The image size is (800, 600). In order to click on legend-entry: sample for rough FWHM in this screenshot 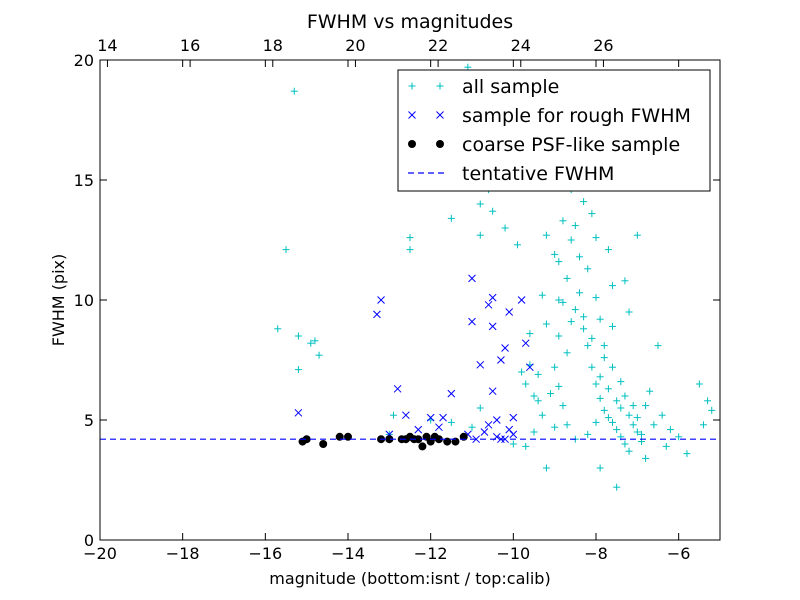, I will do `click(549, 116)`.